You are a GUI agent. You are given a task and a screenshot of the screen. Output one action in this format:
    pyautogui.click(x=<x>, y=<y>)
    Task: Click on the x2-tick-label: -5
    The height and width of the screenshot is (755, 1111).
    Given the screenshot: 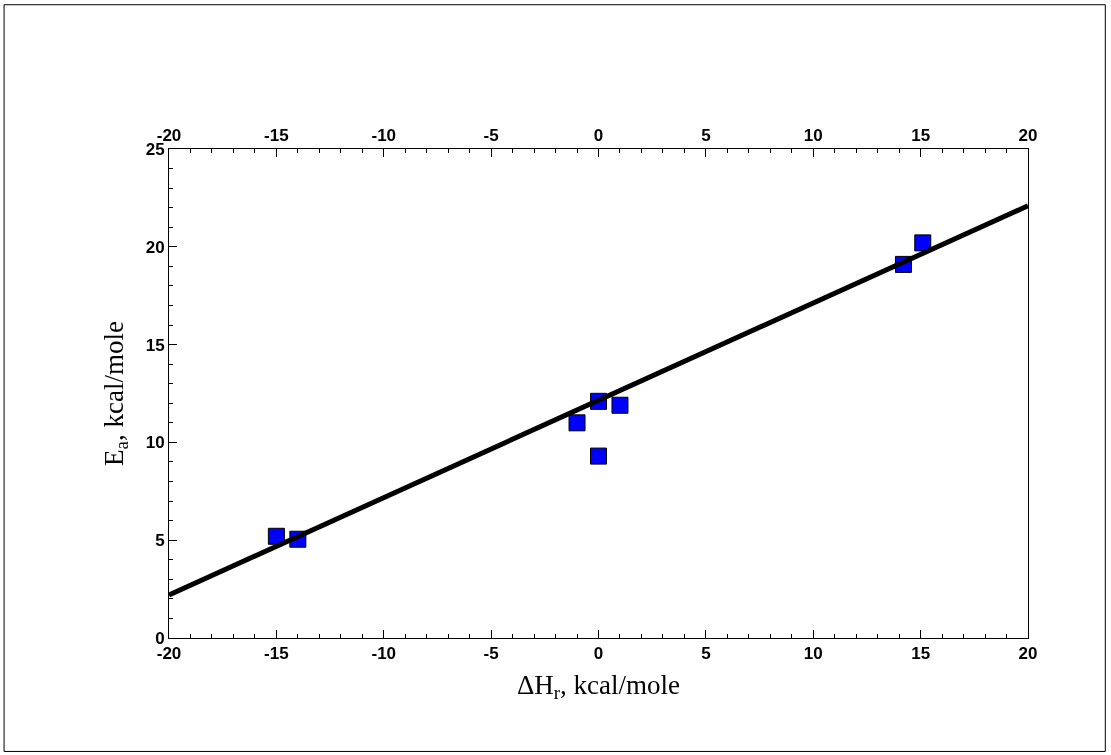 What is the action you would take?
    pyautogui.click(x=491, y=654)
    